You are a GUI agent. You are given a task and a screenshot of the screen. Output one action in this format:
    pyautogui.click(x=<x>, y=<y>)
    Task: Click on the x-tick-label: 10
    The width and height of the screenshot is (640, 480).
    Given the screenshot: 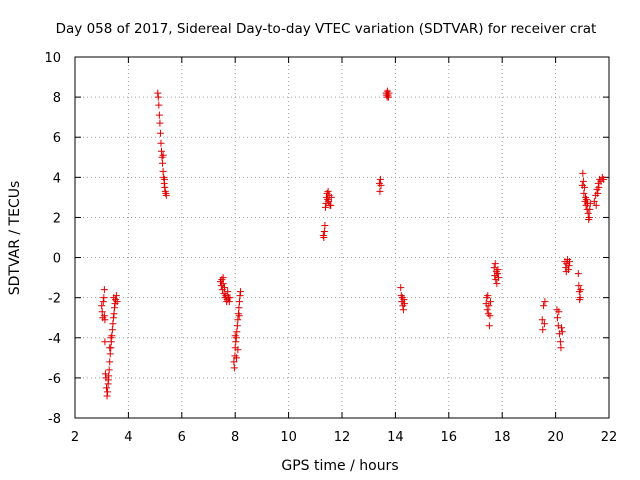 What is the action you would take?
    pyautogui.click(x=288, y=437)
    